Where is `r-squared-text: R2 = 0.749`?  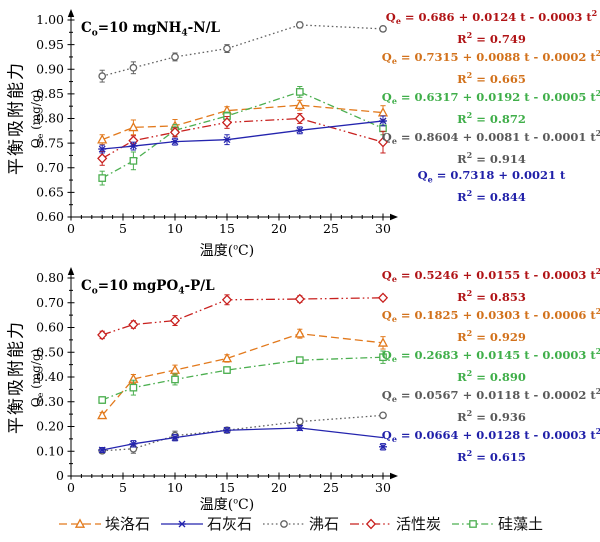
r-squared-text: R2 = 0.749 is located at coordinates (491, 38).